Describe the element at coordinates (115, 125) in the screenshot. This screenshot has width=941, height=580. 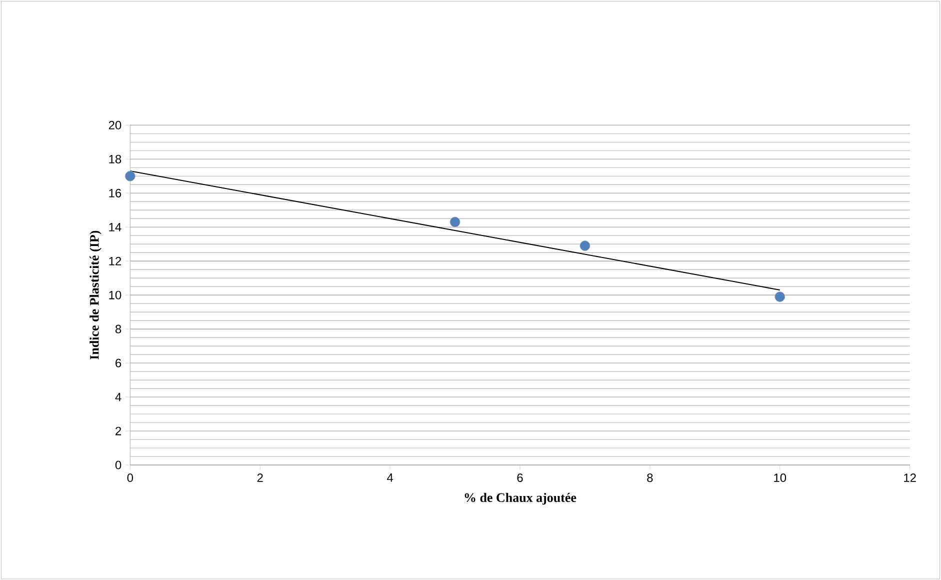
I see `y-tick-label: 20` at that location.